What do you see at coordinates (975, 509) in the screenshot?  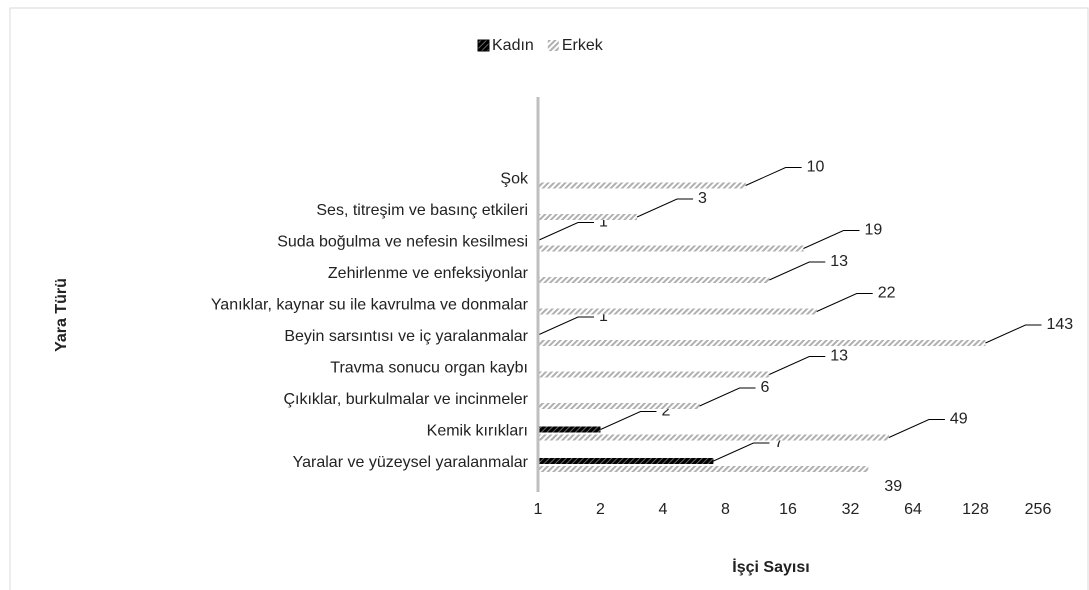 I see `x-tick-label: 128` at bounding box center [975, 509].